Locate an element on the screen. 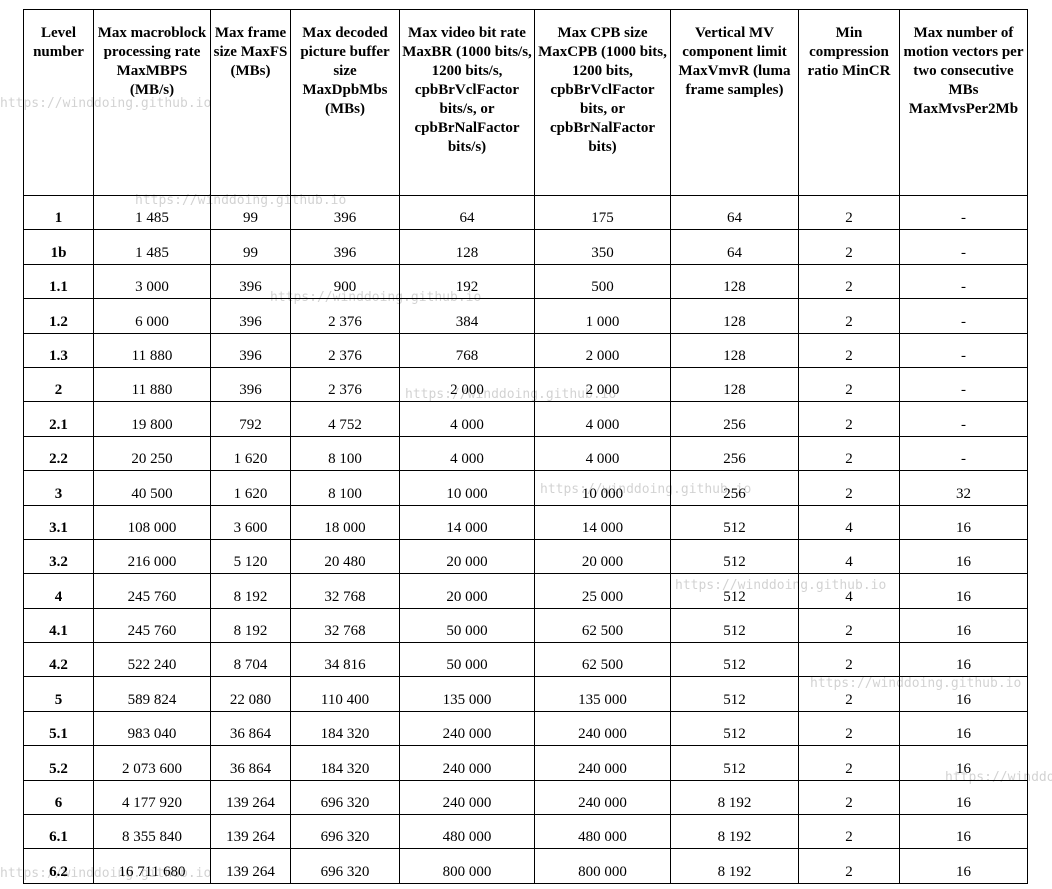 This screenshot has height=889, width=1052. level-cell: 3 is located at coordinates (58, 488).